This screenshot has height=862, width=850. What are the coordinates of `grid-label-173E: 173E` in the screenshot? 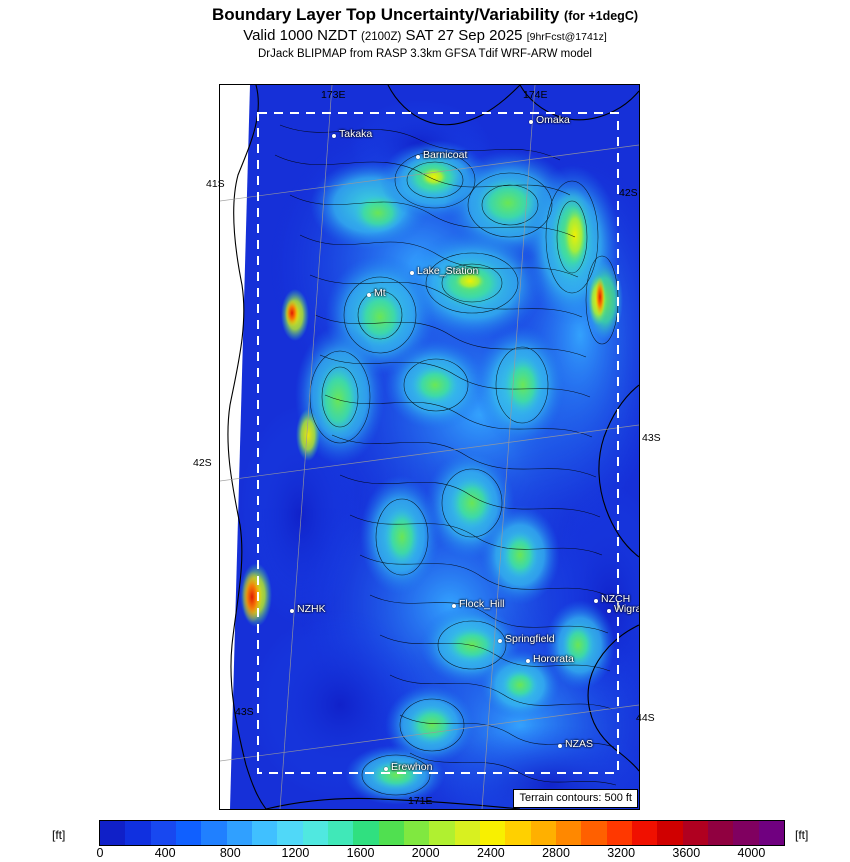 It's located at (333, 95).